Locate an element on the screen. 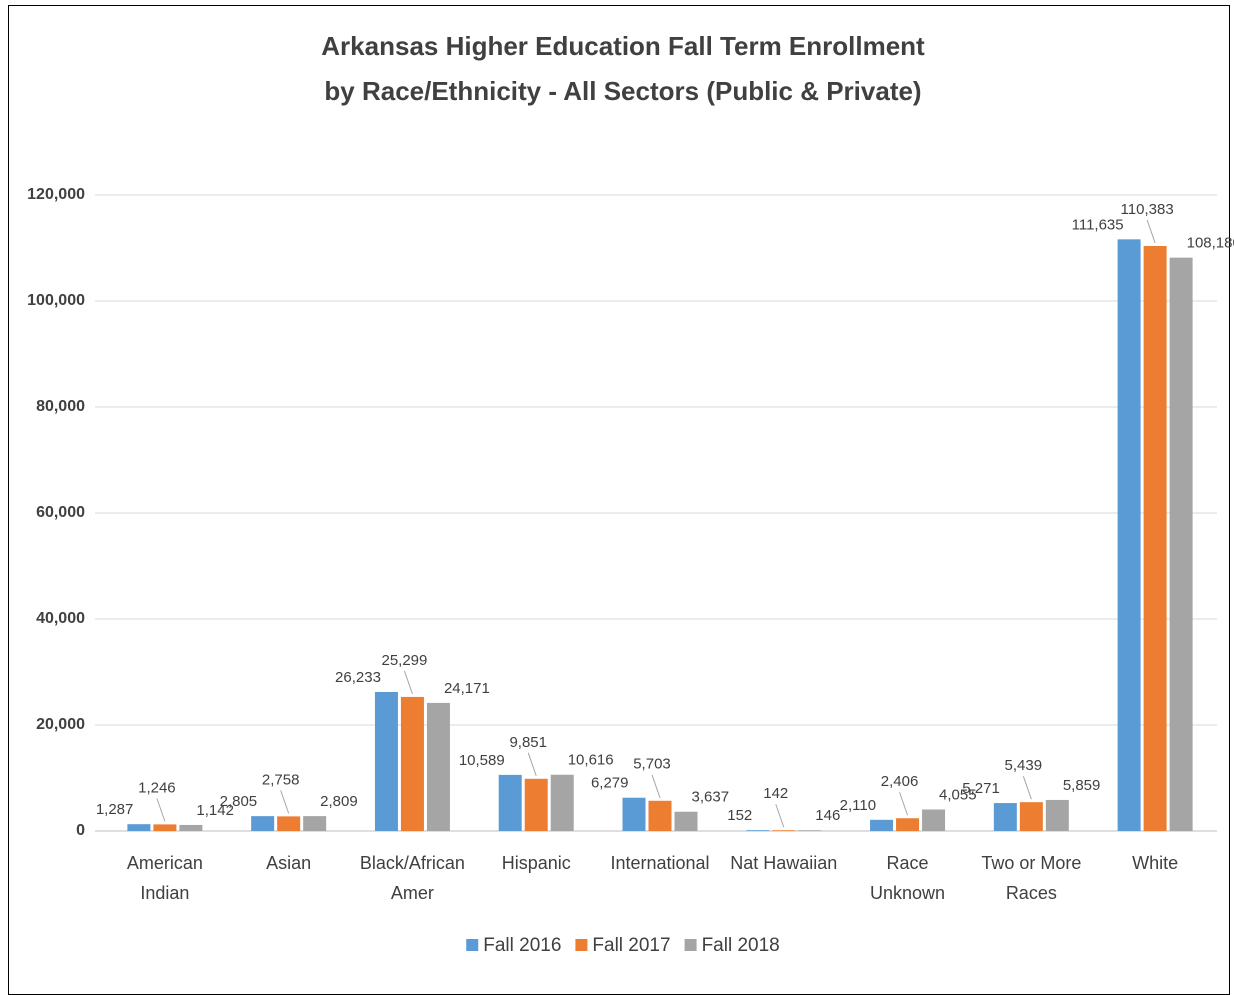  x-tick-label: White is located at coordinates (1155, 863).